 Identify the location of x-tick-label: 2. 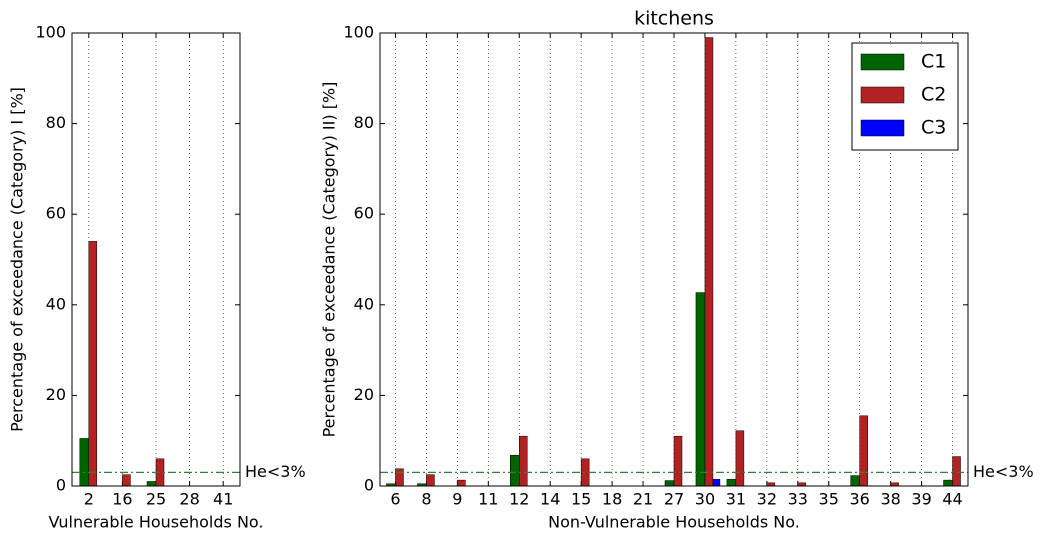
(89, 499).